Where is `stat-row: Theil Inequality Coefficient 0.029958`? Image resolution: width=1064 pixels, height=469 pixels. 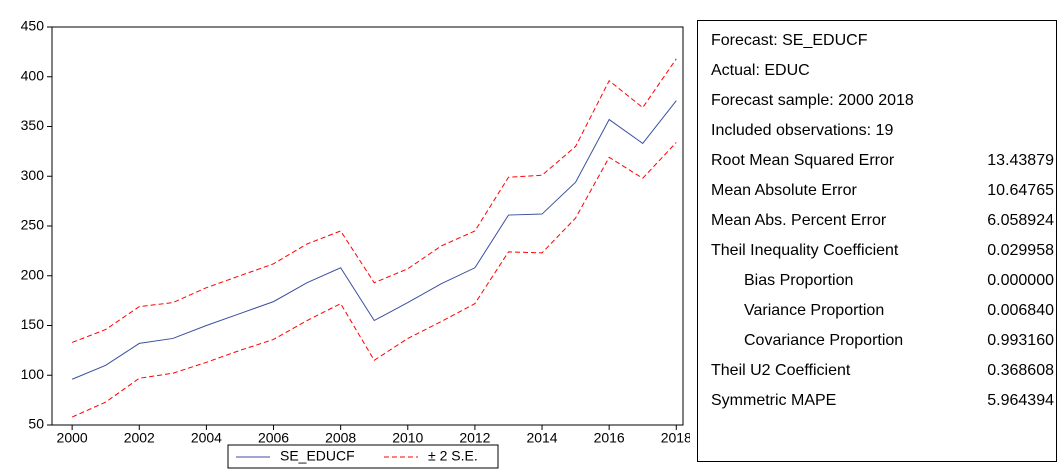
stat-row: Theil Inequality Coefficient 0.029958 is located at coordinates (877, 251).